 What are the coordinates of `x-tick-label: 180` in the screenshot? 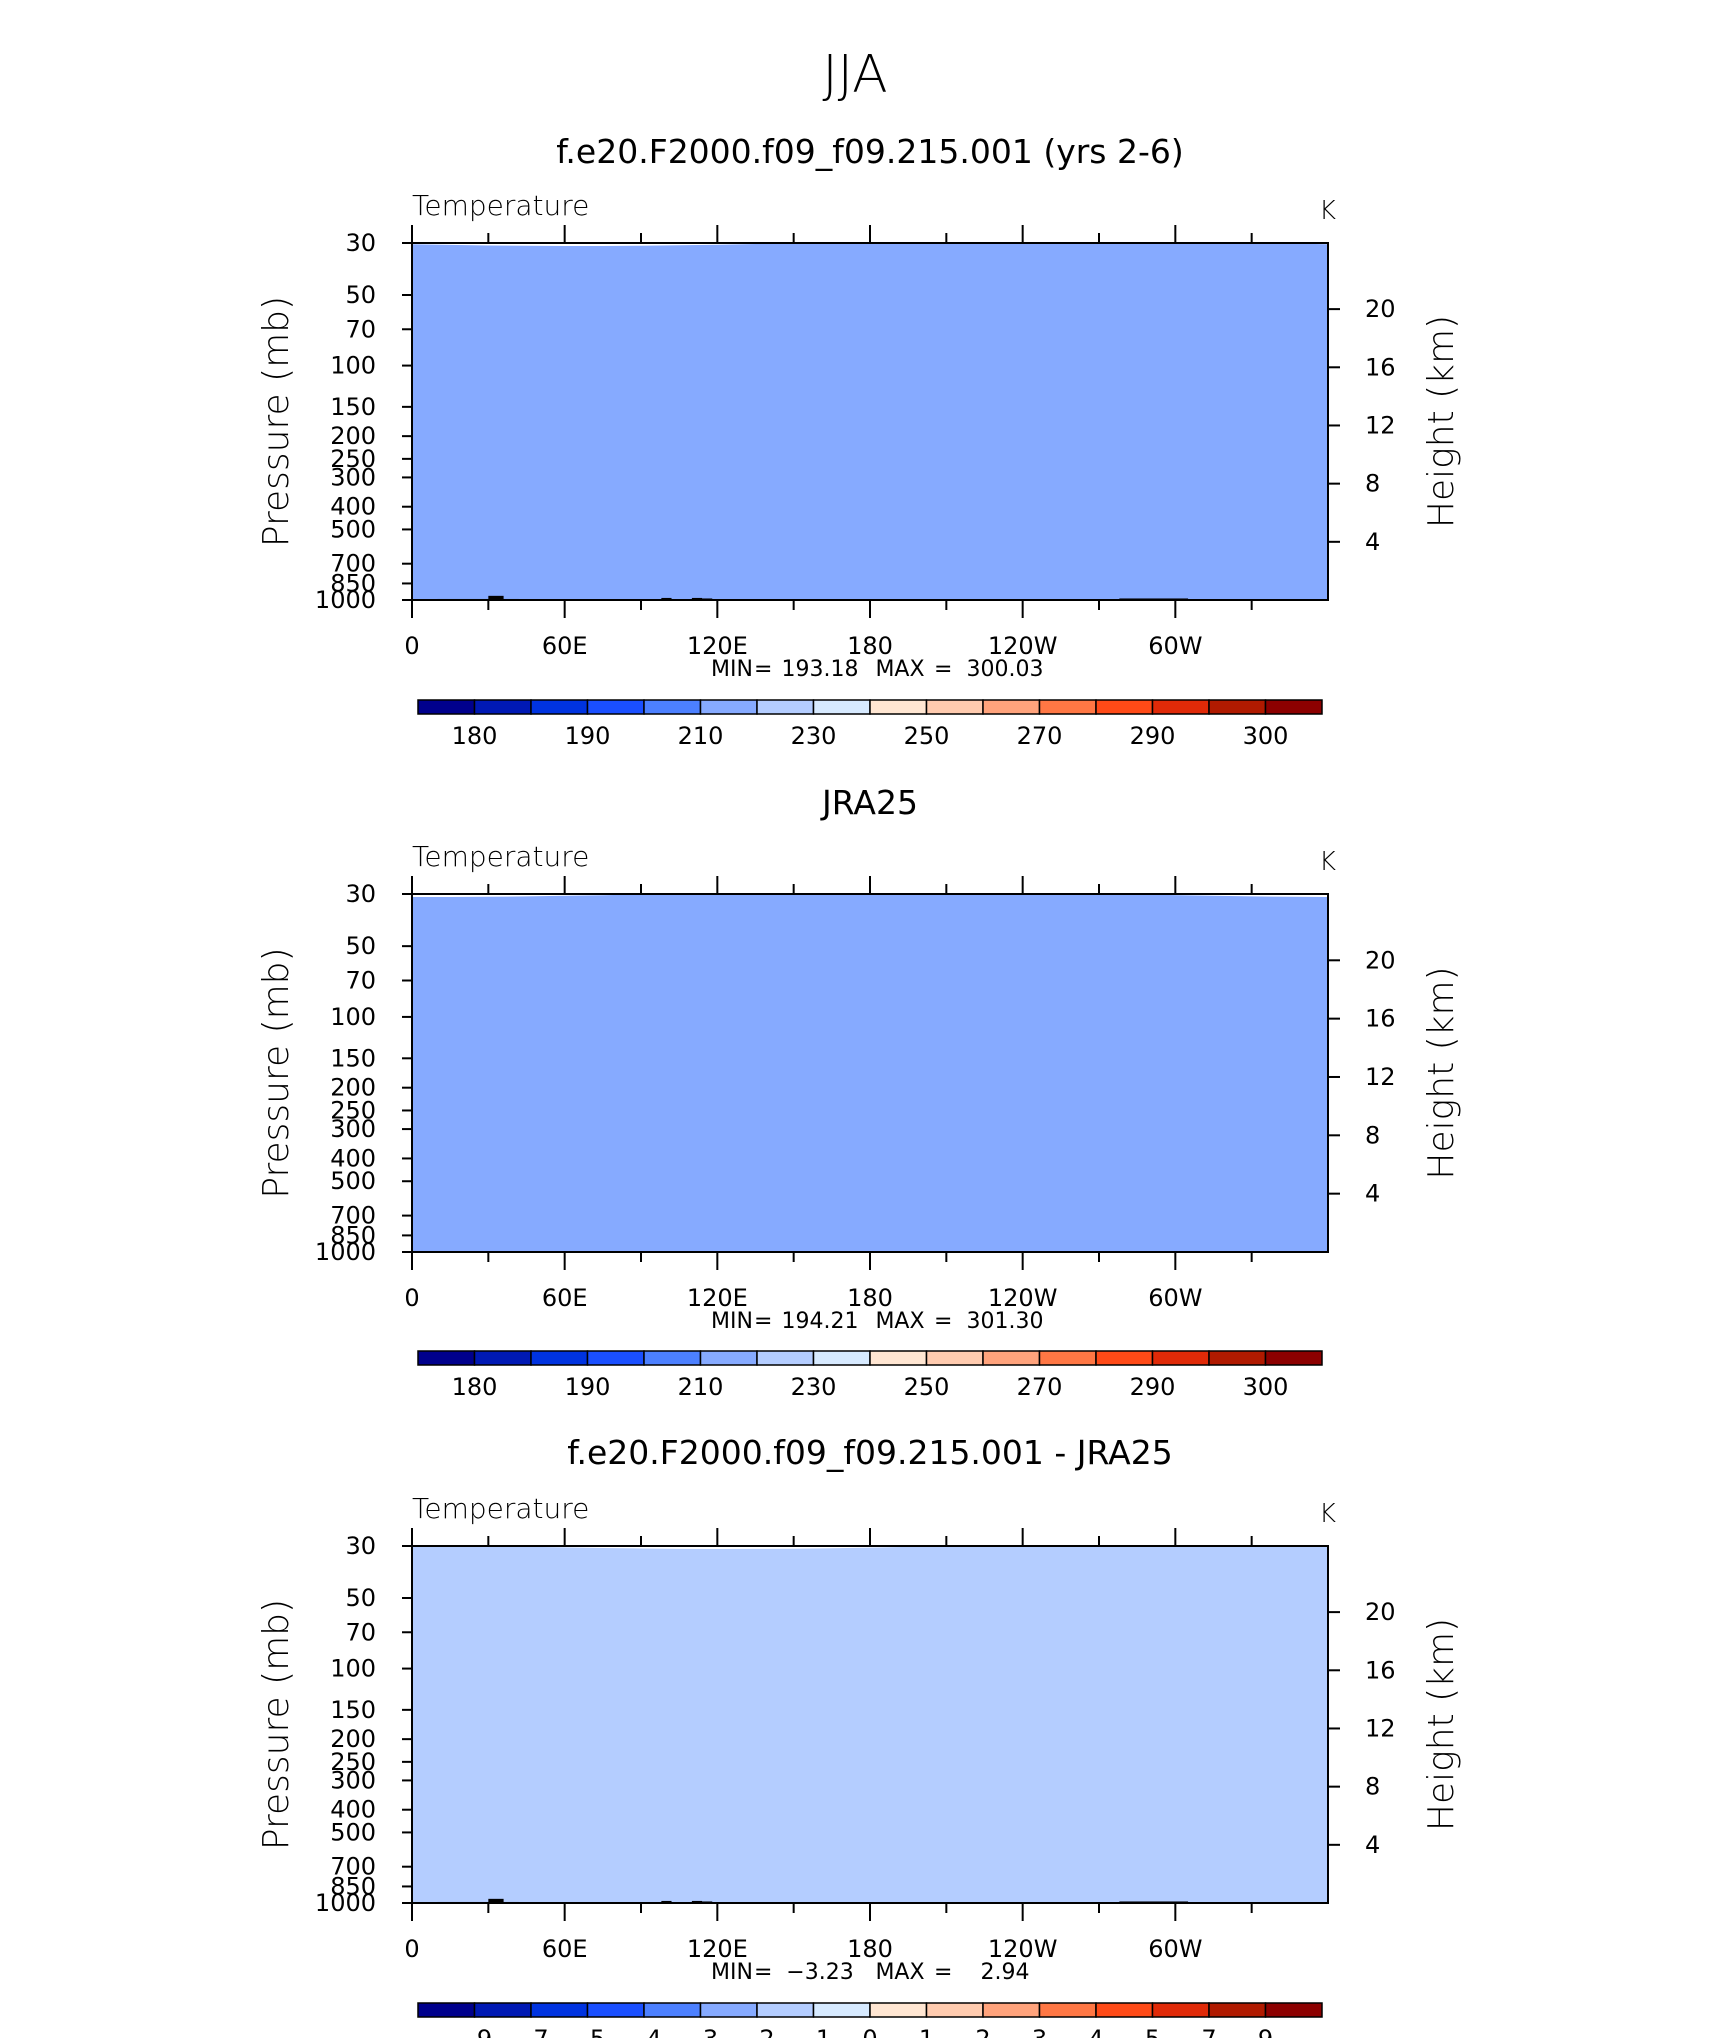 It's located at (870, 1949).